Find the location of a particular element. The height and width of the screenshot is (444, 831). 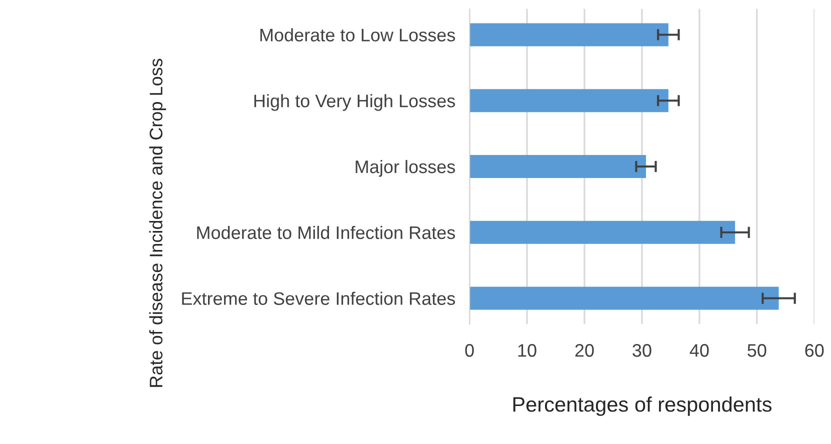

x-tick-label: 40 is located at coordinates (699, 350).